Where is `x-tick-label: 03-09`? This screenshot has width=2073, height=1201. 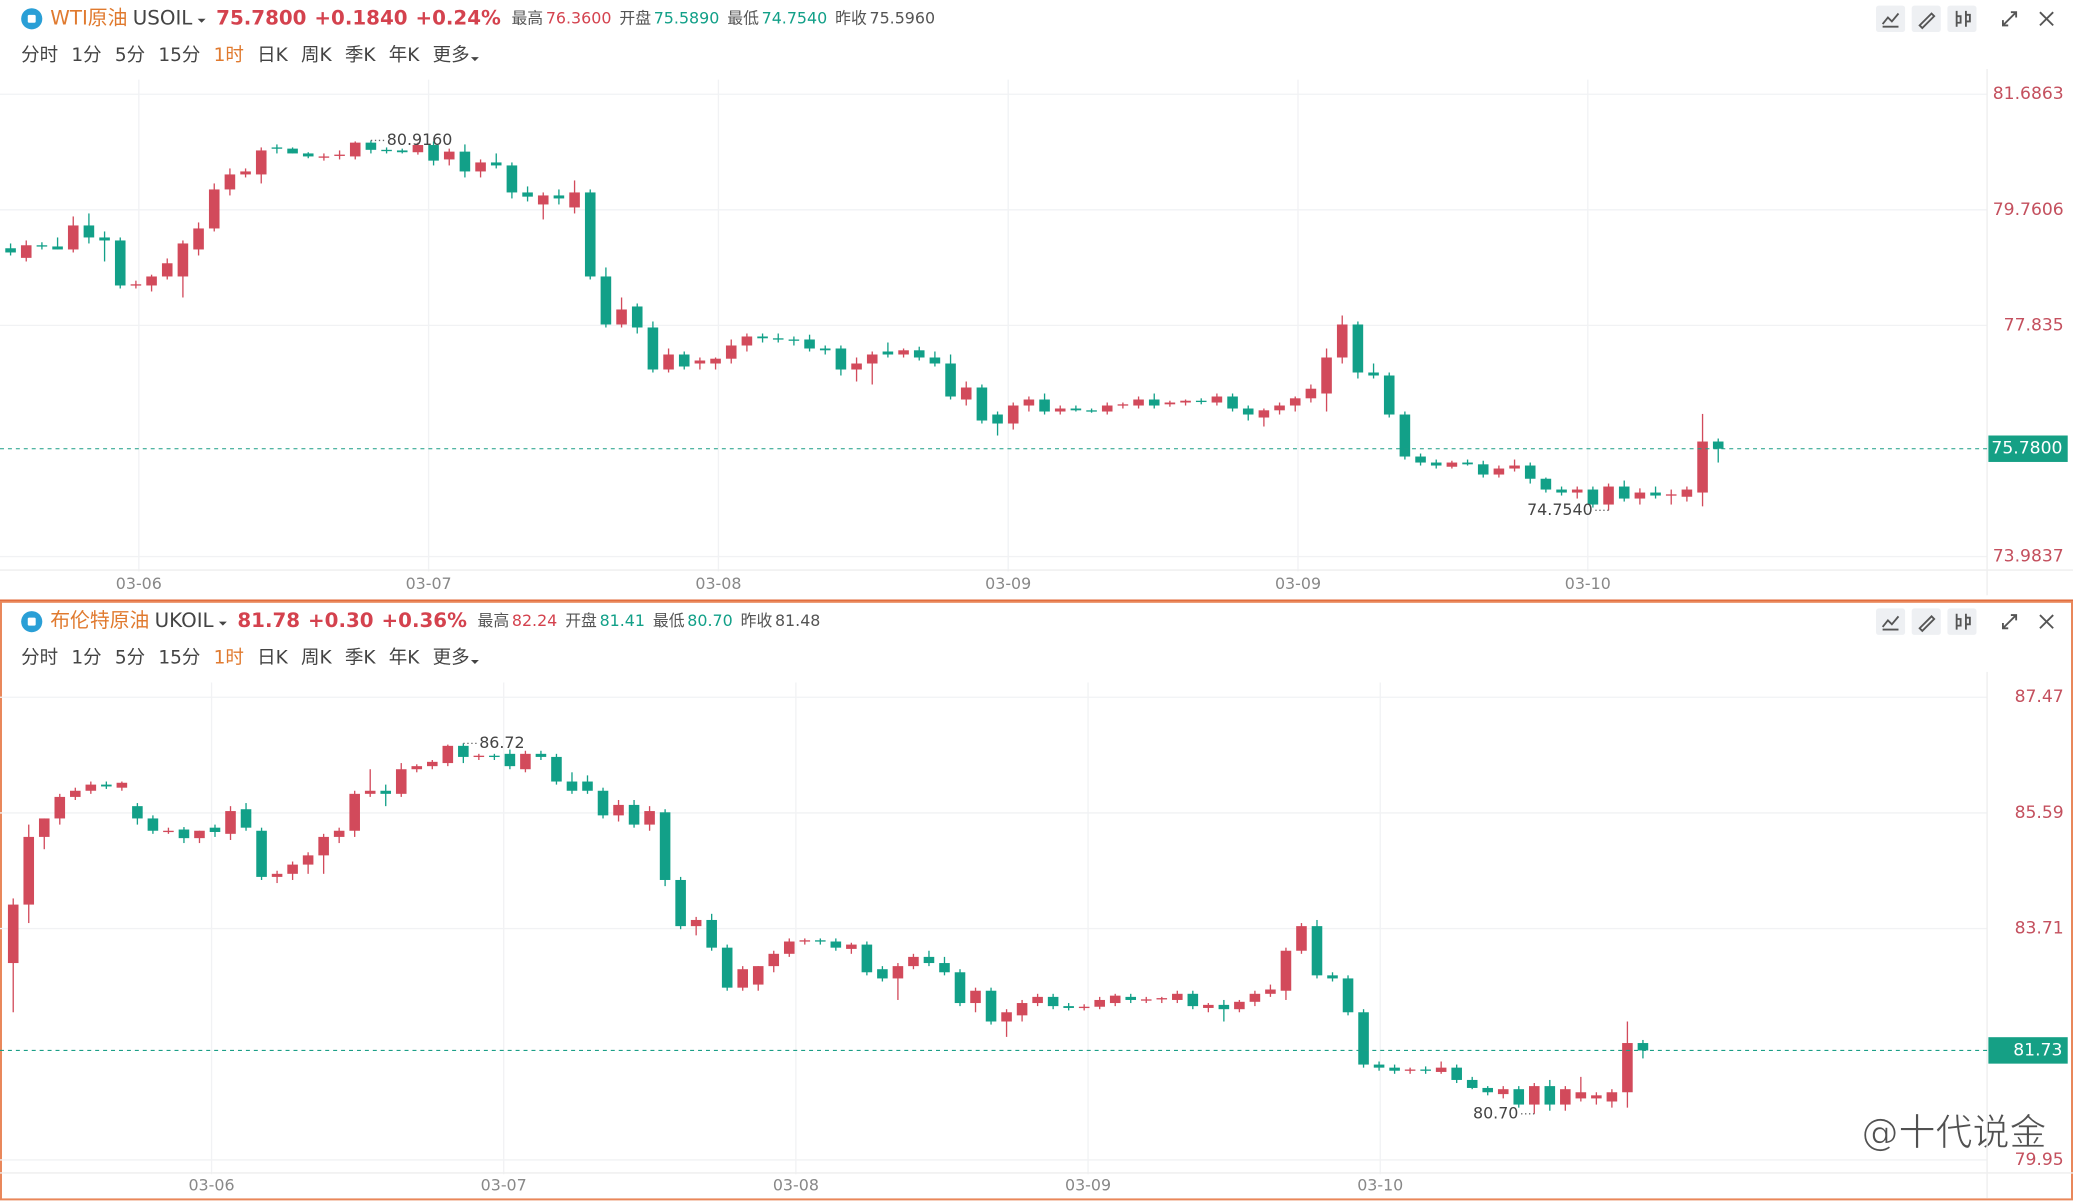
x-tick-label: 03-09 is located at coordinates (1008, 583).